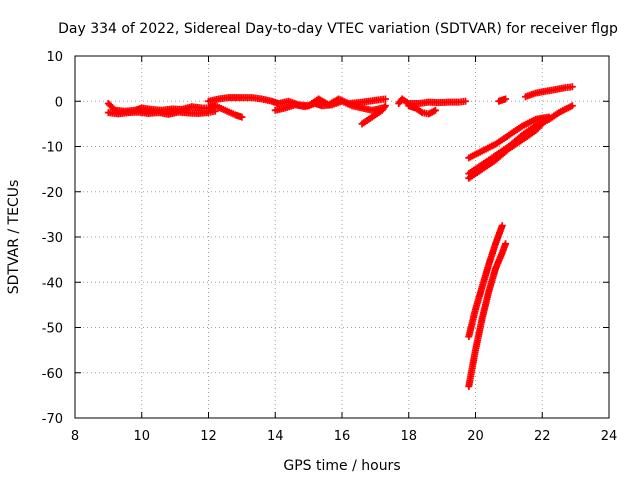 The width and height of the screenshot is (640, 480). I want to click on series-rising-c, so click(505, 151).